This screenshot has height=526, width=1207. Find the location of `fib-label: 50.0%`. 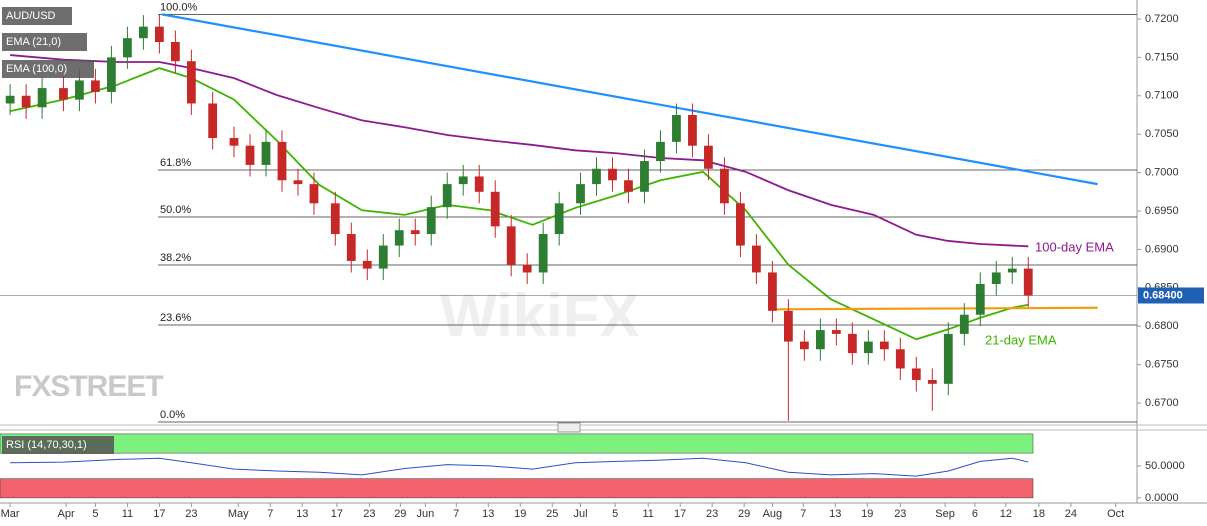

fib-label: 50.0% is located at coordinates (175, 210).